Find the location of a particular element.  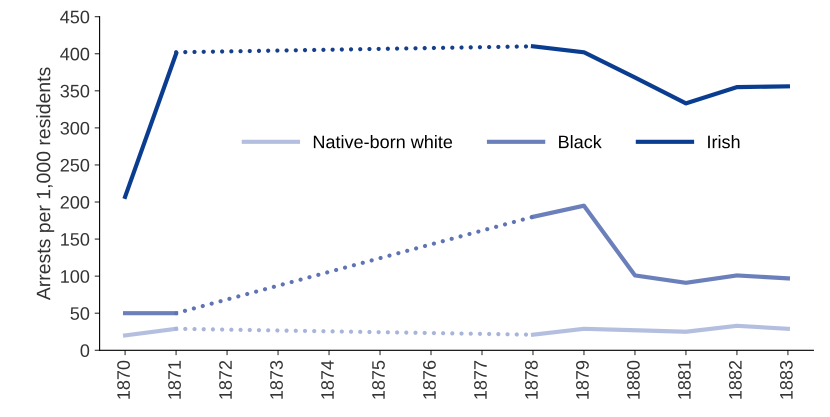

y-tick-label: 450 is located at coordinates (75, 17).